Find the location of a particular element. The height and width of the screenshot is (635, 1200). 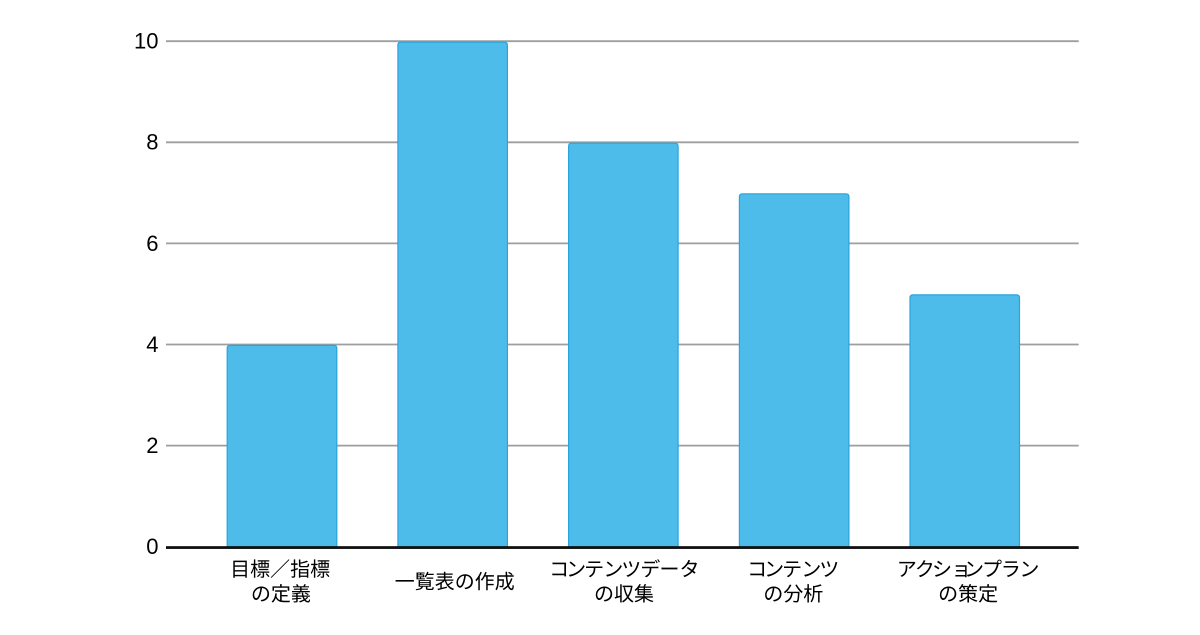

svg-text: 10 is located at coordinates (146, 41).